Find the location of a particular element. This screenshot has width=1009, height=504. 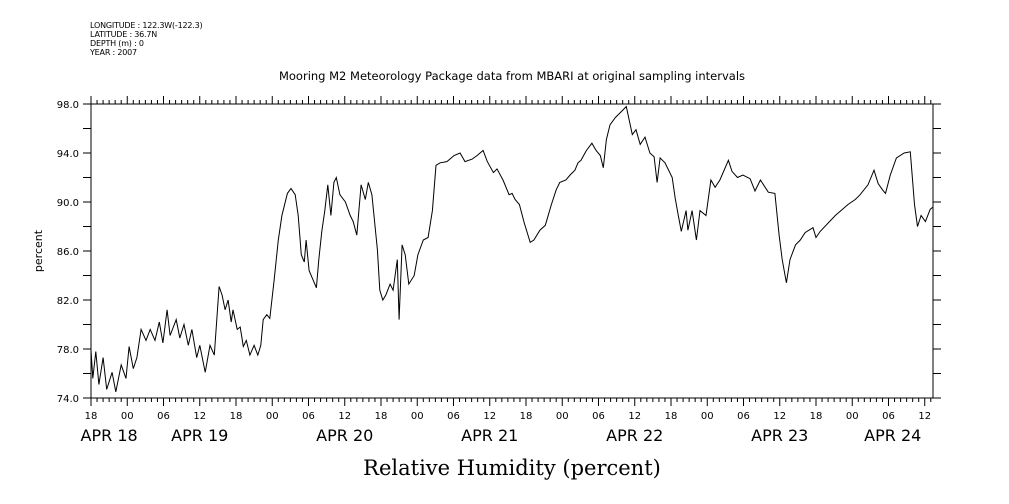

header-year: YEAR : 2007 is located at coordinates (113, 52).